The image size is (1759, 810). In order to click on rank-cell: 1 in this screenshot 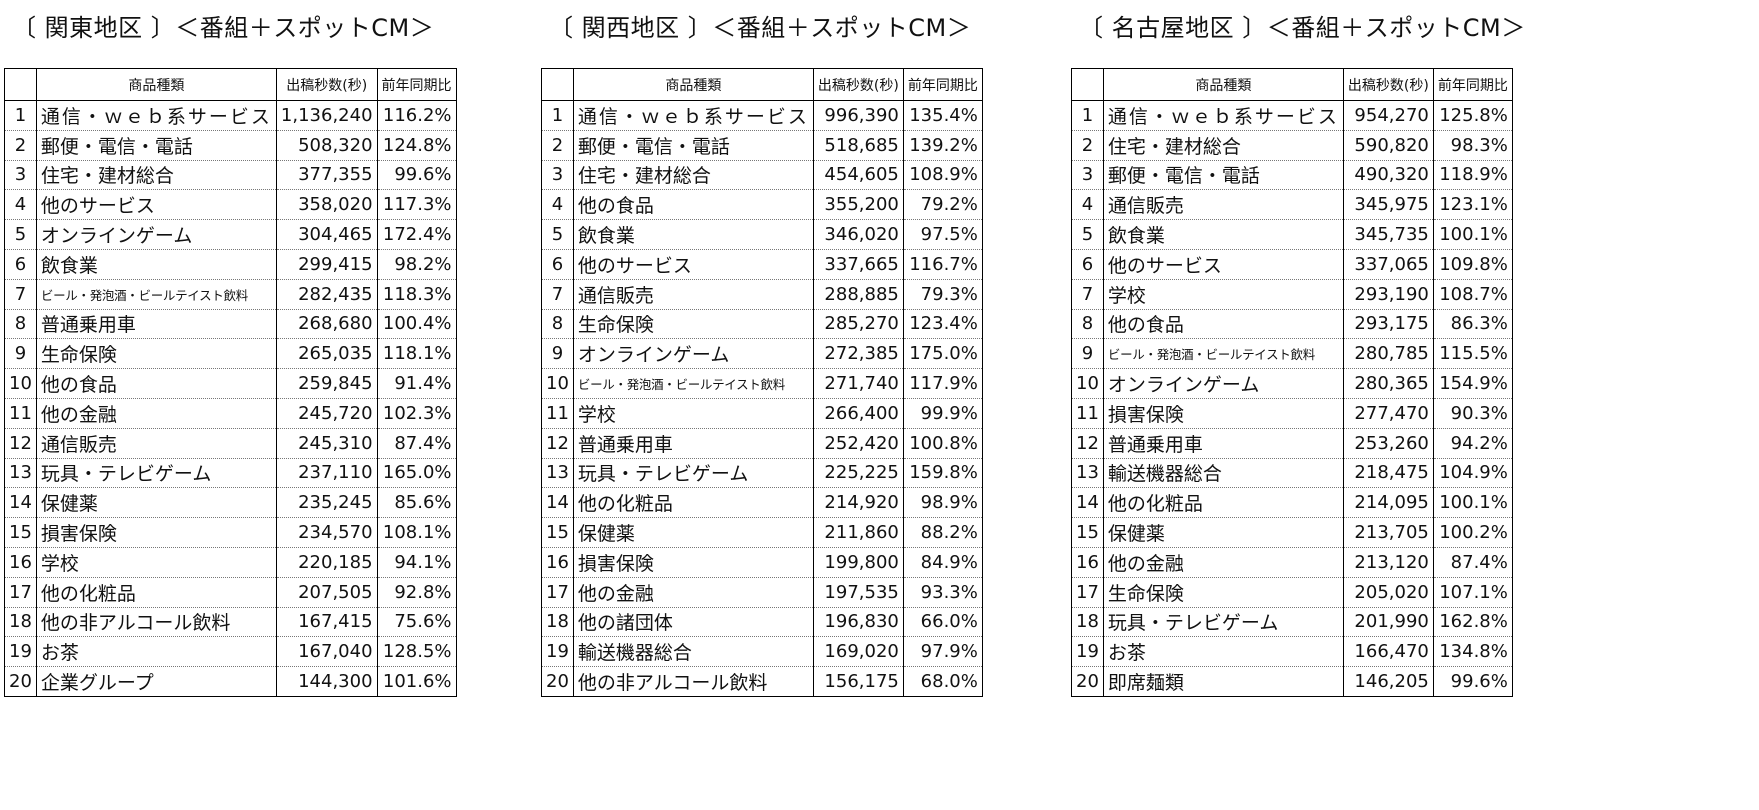, I will do `click(557, 115)`.